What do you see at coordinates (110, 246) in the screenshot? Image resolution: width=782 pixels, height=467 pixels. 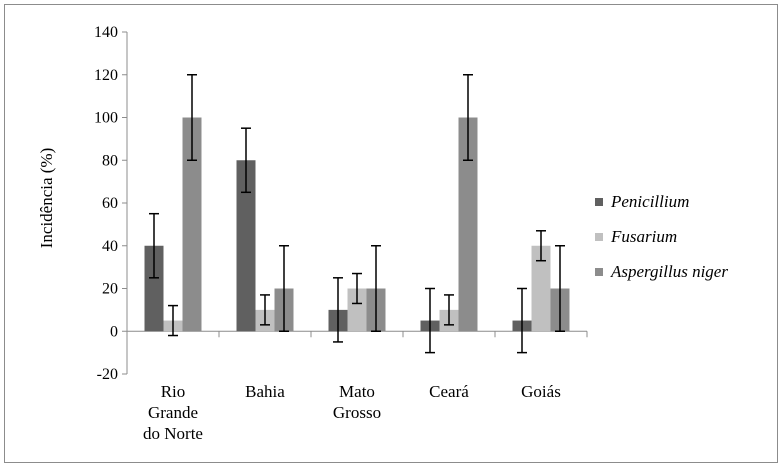 I see `y-tick-label: 40` at bounding box center [110, 246].